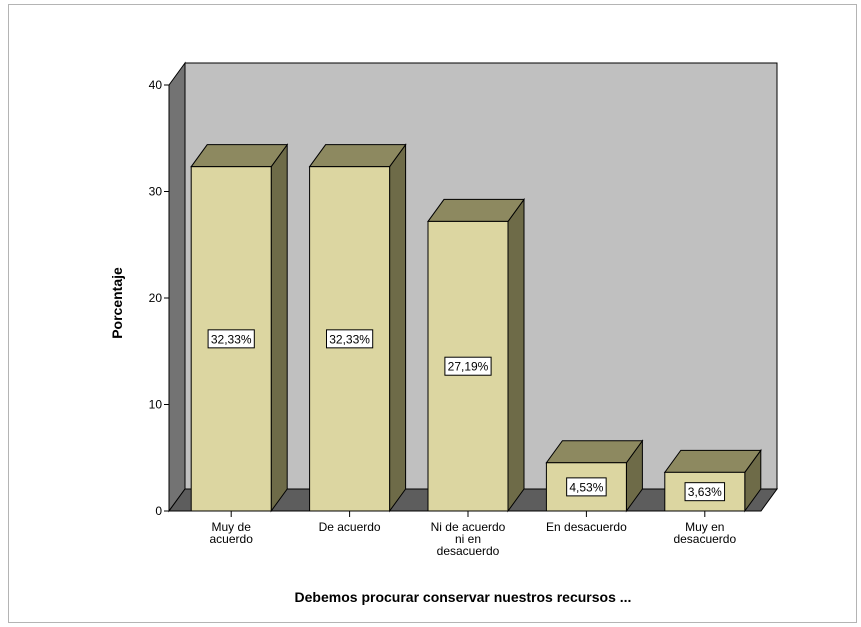  I want to click on x-tick-label: Ni de acuerdo ni en desacuerdo, so click(468, 539).